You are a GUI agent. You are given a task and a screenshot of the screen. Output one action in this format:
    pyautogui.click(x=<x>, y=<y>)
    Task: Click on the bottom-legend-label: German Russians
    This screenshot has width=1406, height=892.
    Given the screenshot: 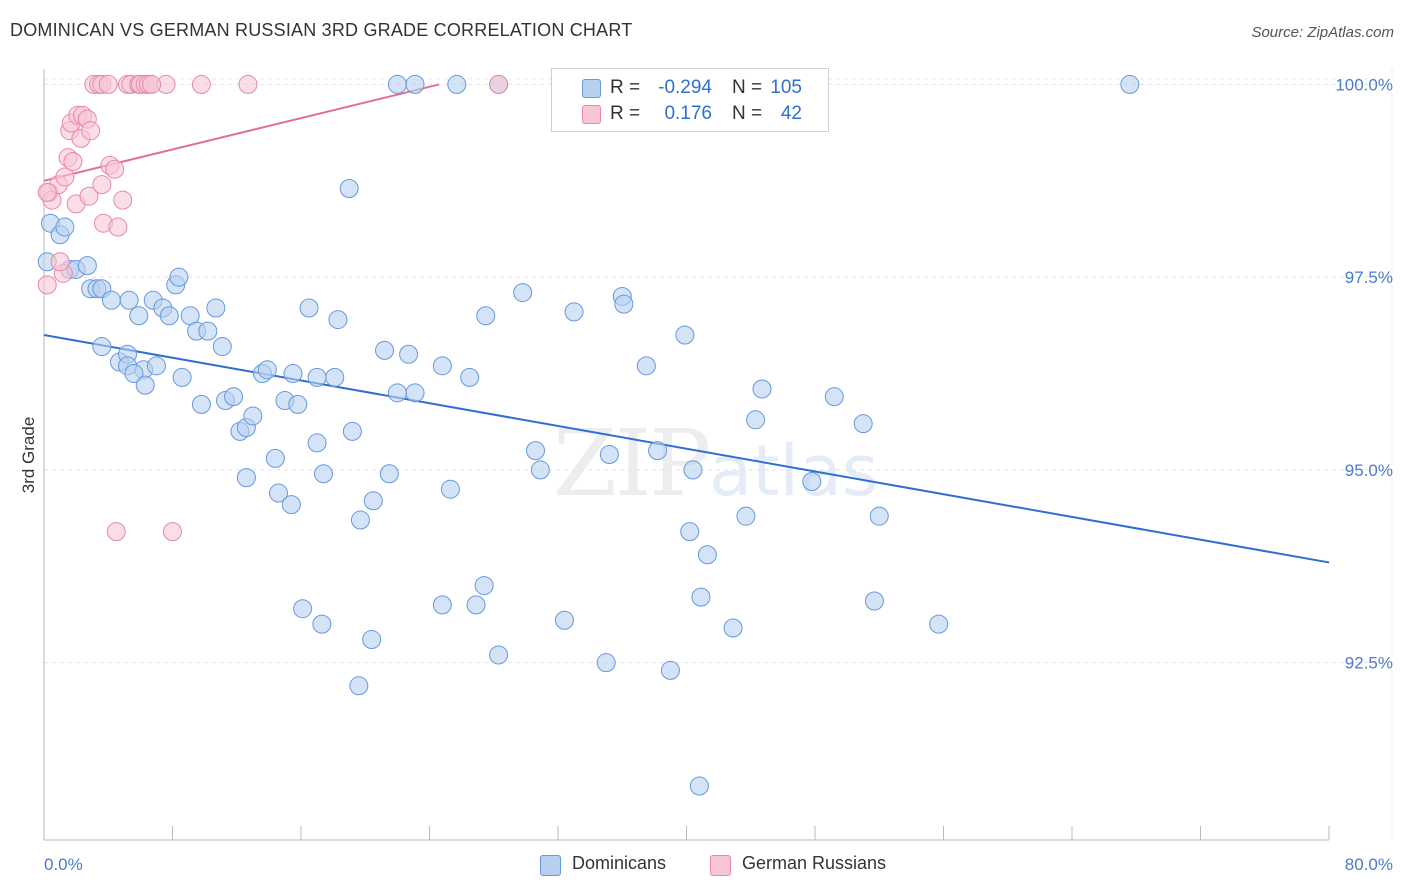 What is the action you would take?
    pyautogui.click(x=814, y=863)
    